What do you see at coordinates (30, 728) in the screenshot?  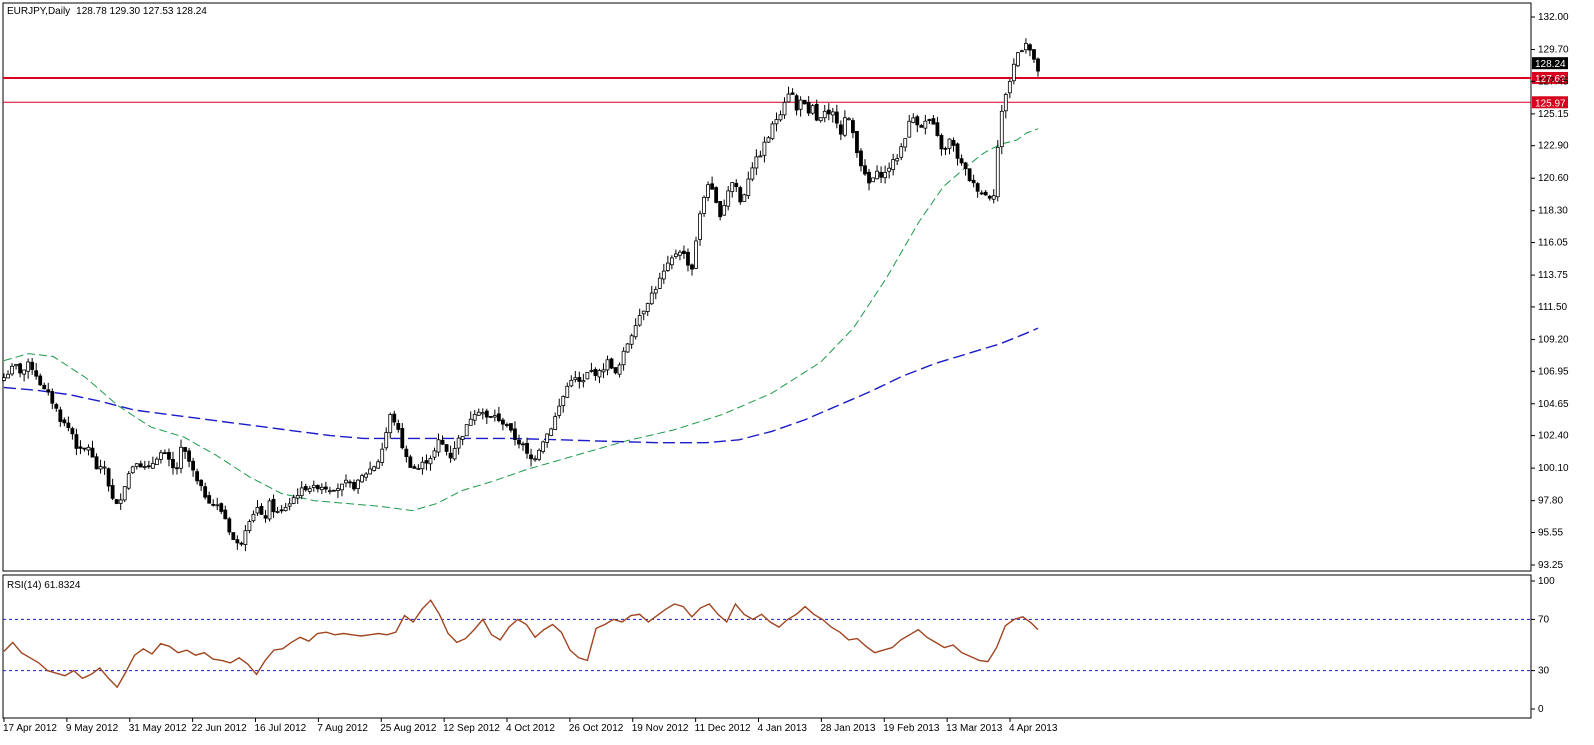 I see `time-tick-label: 17 Apr 2012` at bounding box center [30, 728].